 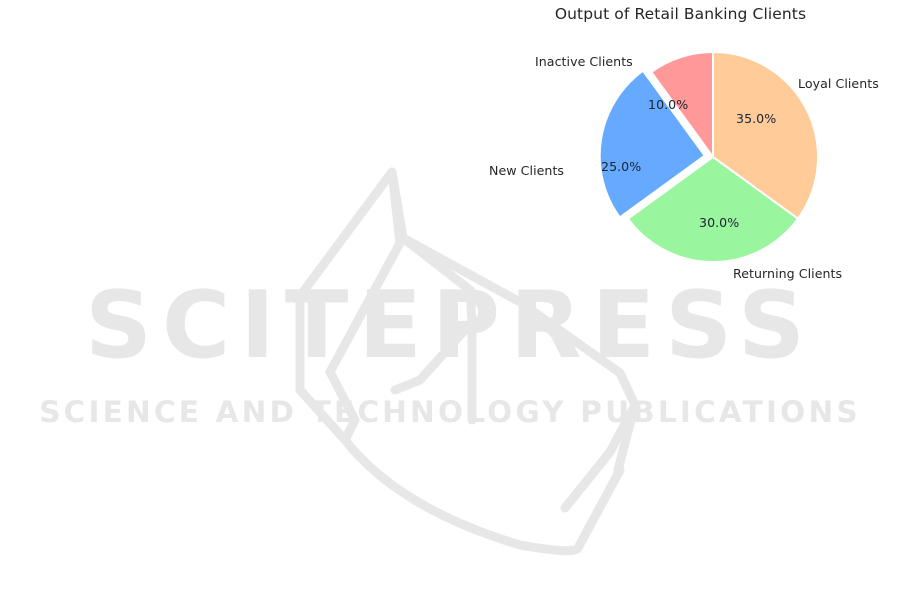 I want to click on slice-label-loyal-clients: Loyal Clients, so click(x=838, y=83).